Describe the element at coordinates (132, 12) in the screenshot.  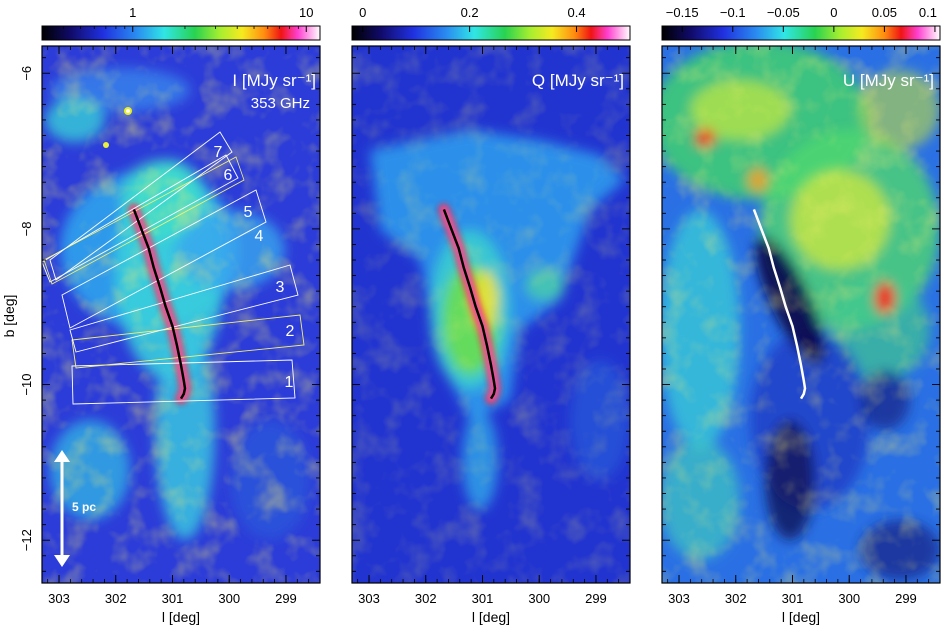
I see `colorbar-tick-label: 1` at that location.